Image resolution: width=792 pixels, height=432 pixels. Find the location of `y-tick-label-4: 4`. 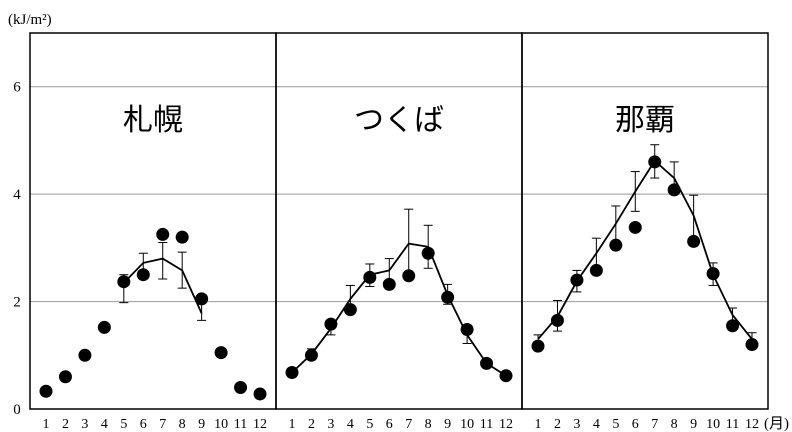

y-tick-label-4: 4 is located at coordinates (17, 195).